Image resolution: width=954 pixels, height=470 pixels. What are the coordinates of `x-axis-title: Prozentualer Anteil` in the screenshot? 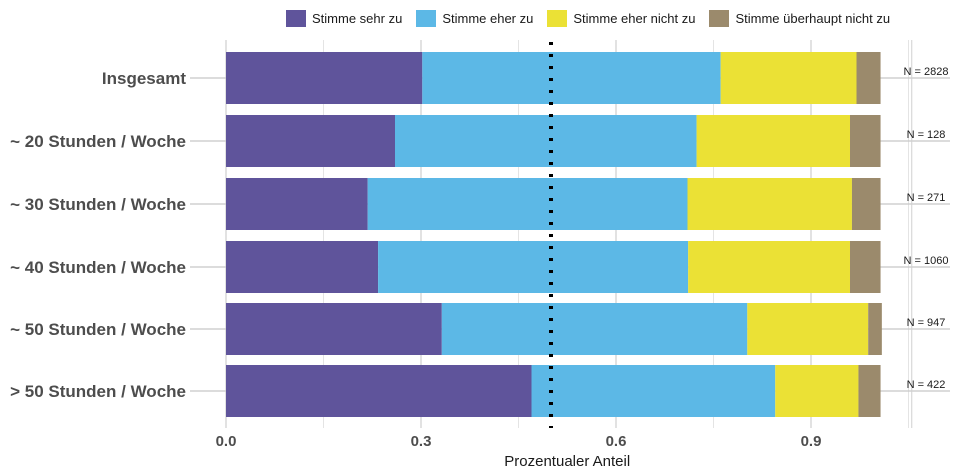 It's located at (567, 461).